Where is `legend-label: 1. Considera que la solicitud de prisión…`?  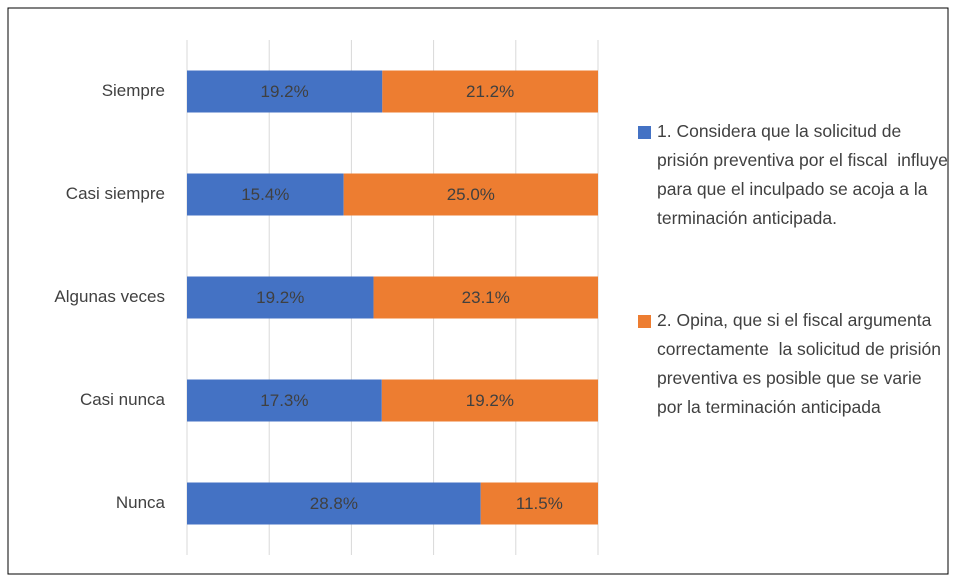
legend-label: 1. Considera que la solicitud de prisión… is located at coordinates (805, 174).